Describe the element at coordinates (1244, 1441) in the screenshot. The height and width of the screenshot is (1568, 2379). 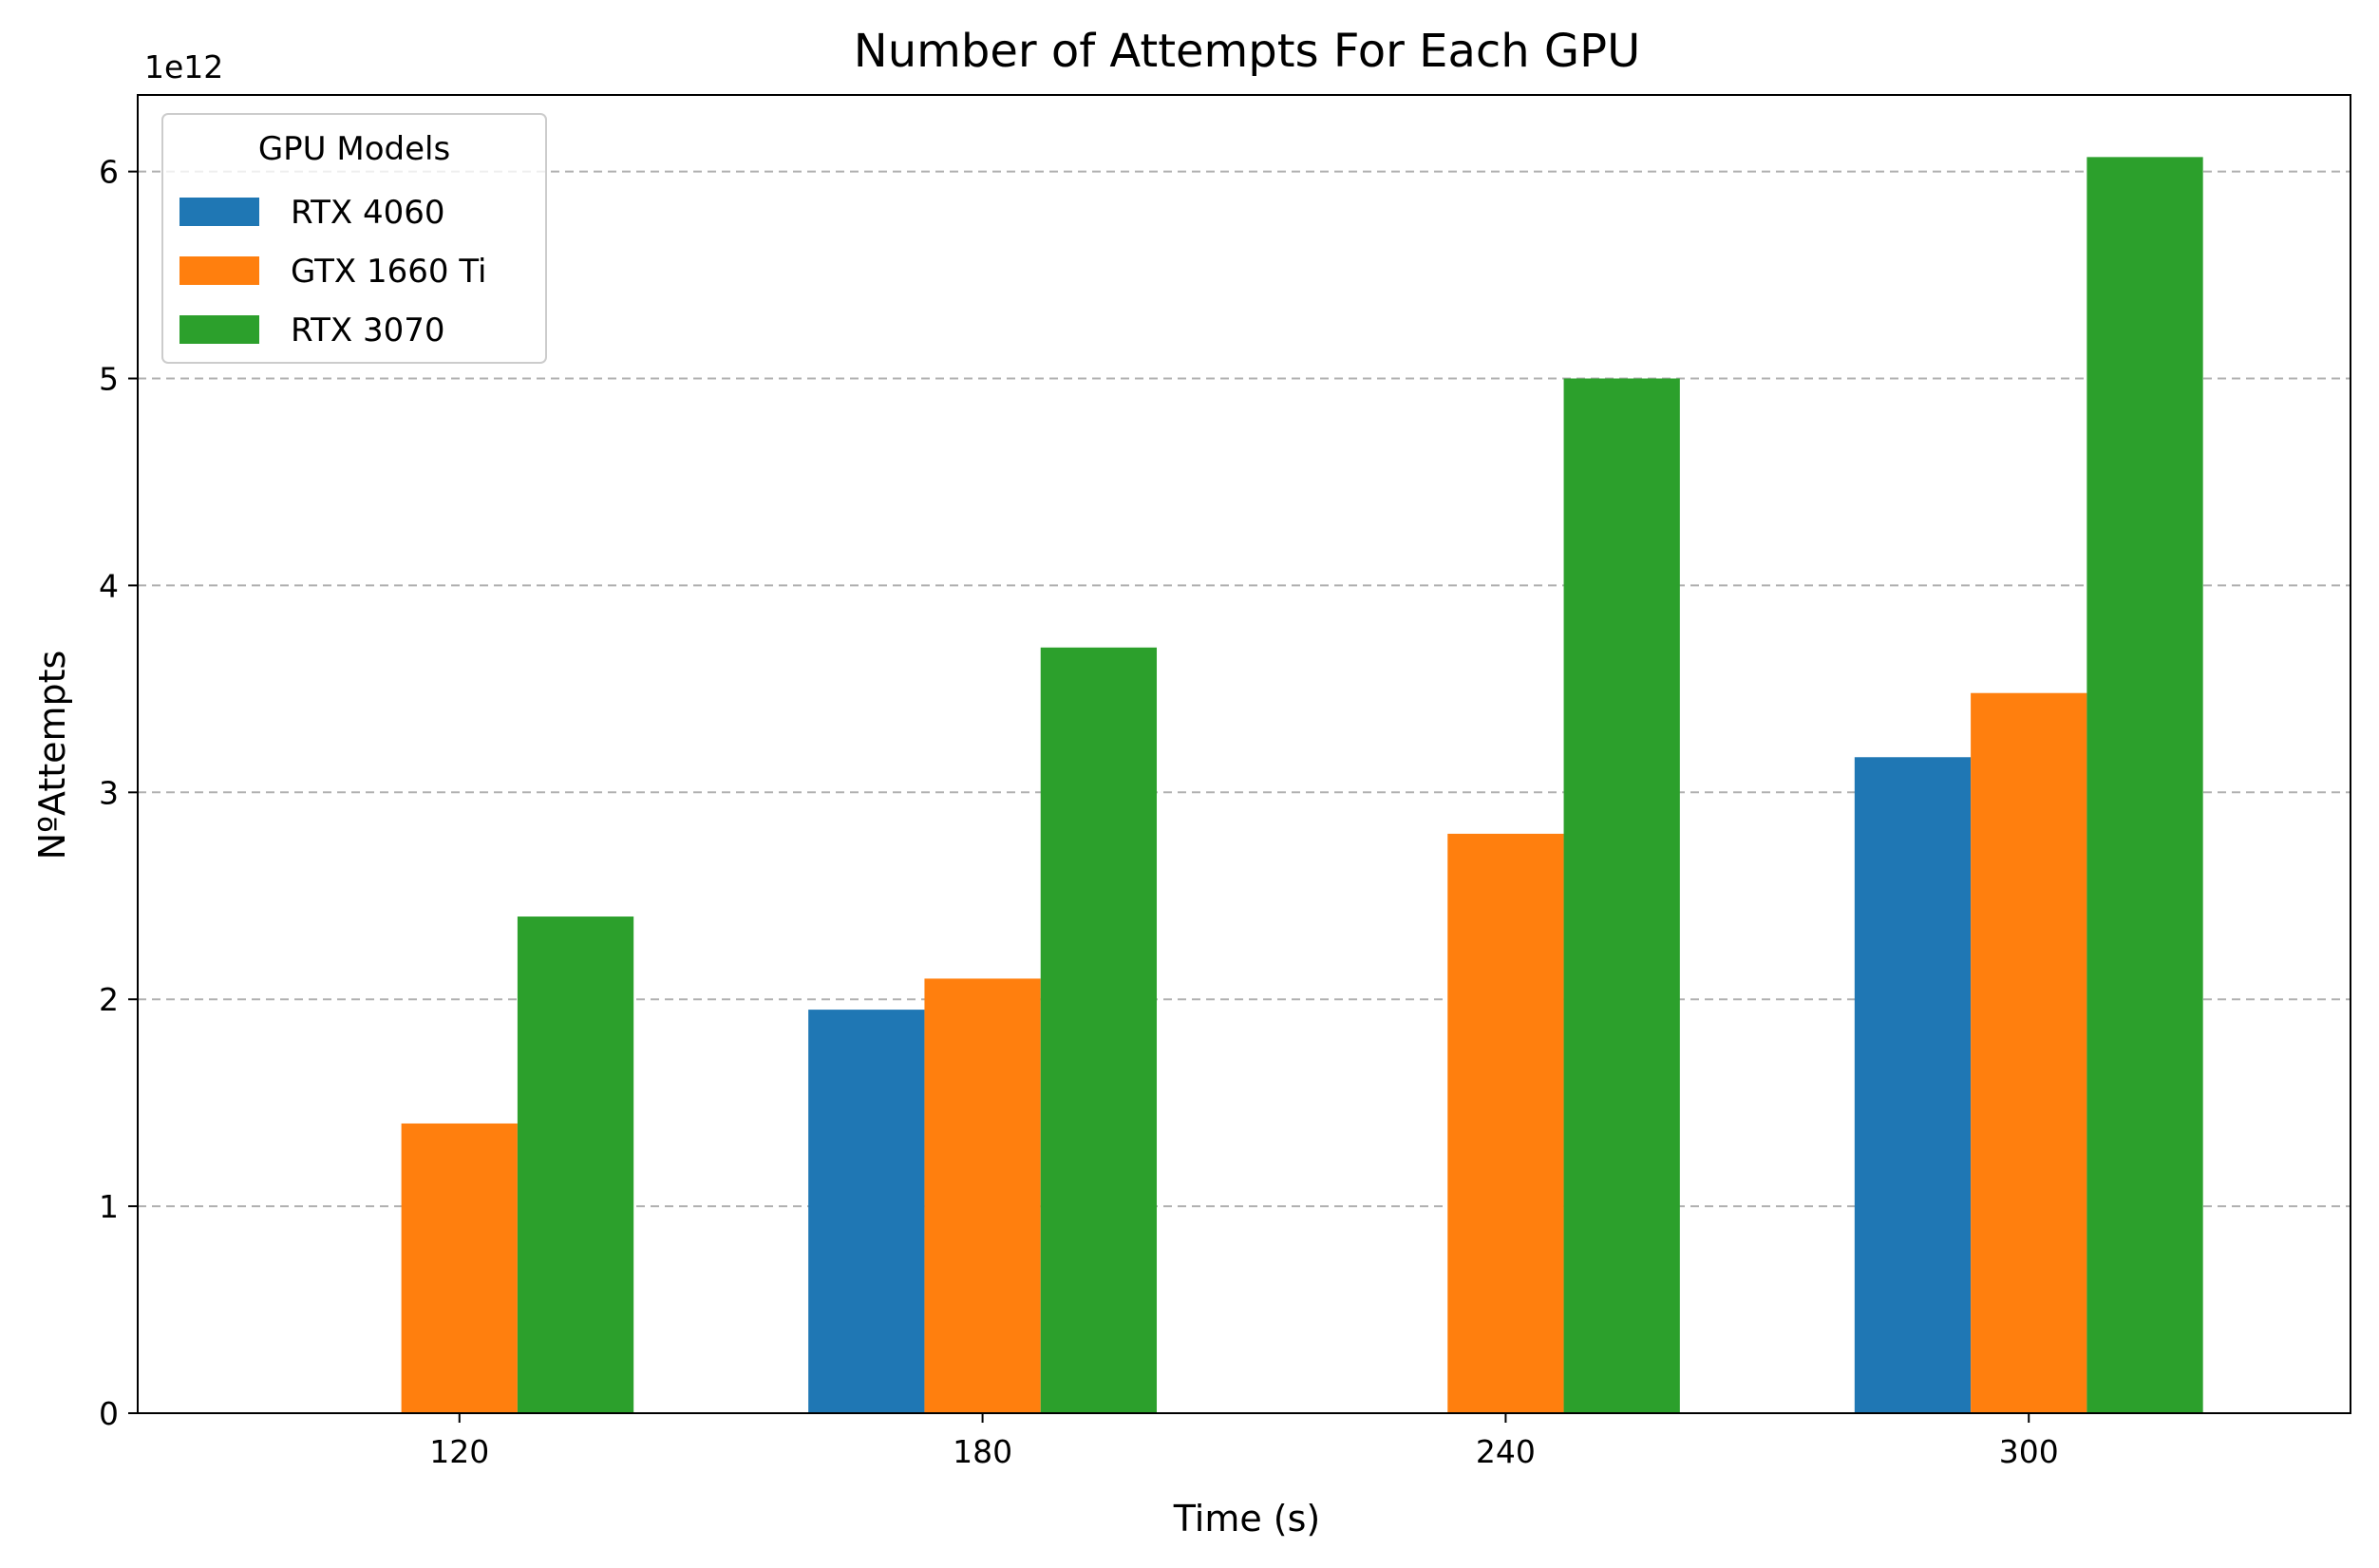
I see `x-axis-ticks: 120 180 240 300` at that location.